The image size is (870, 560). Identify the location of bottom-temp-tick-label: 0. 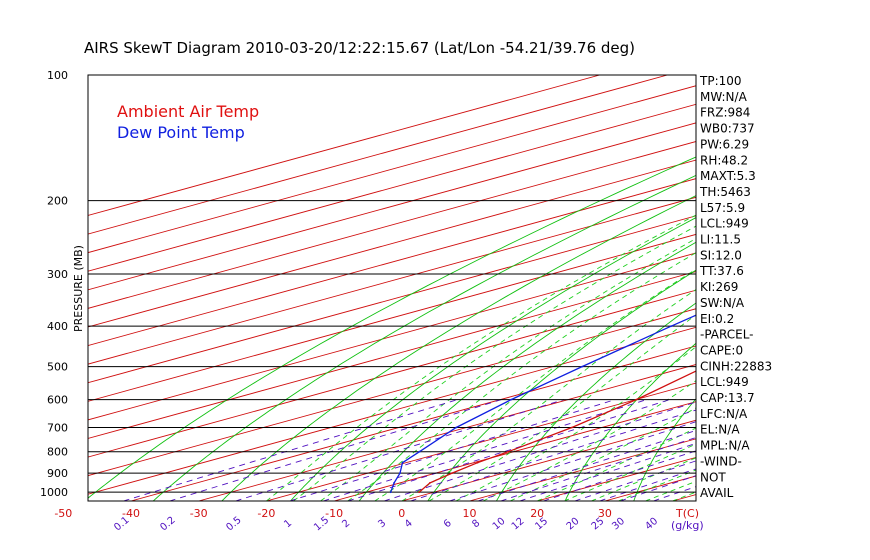
(401, 513).